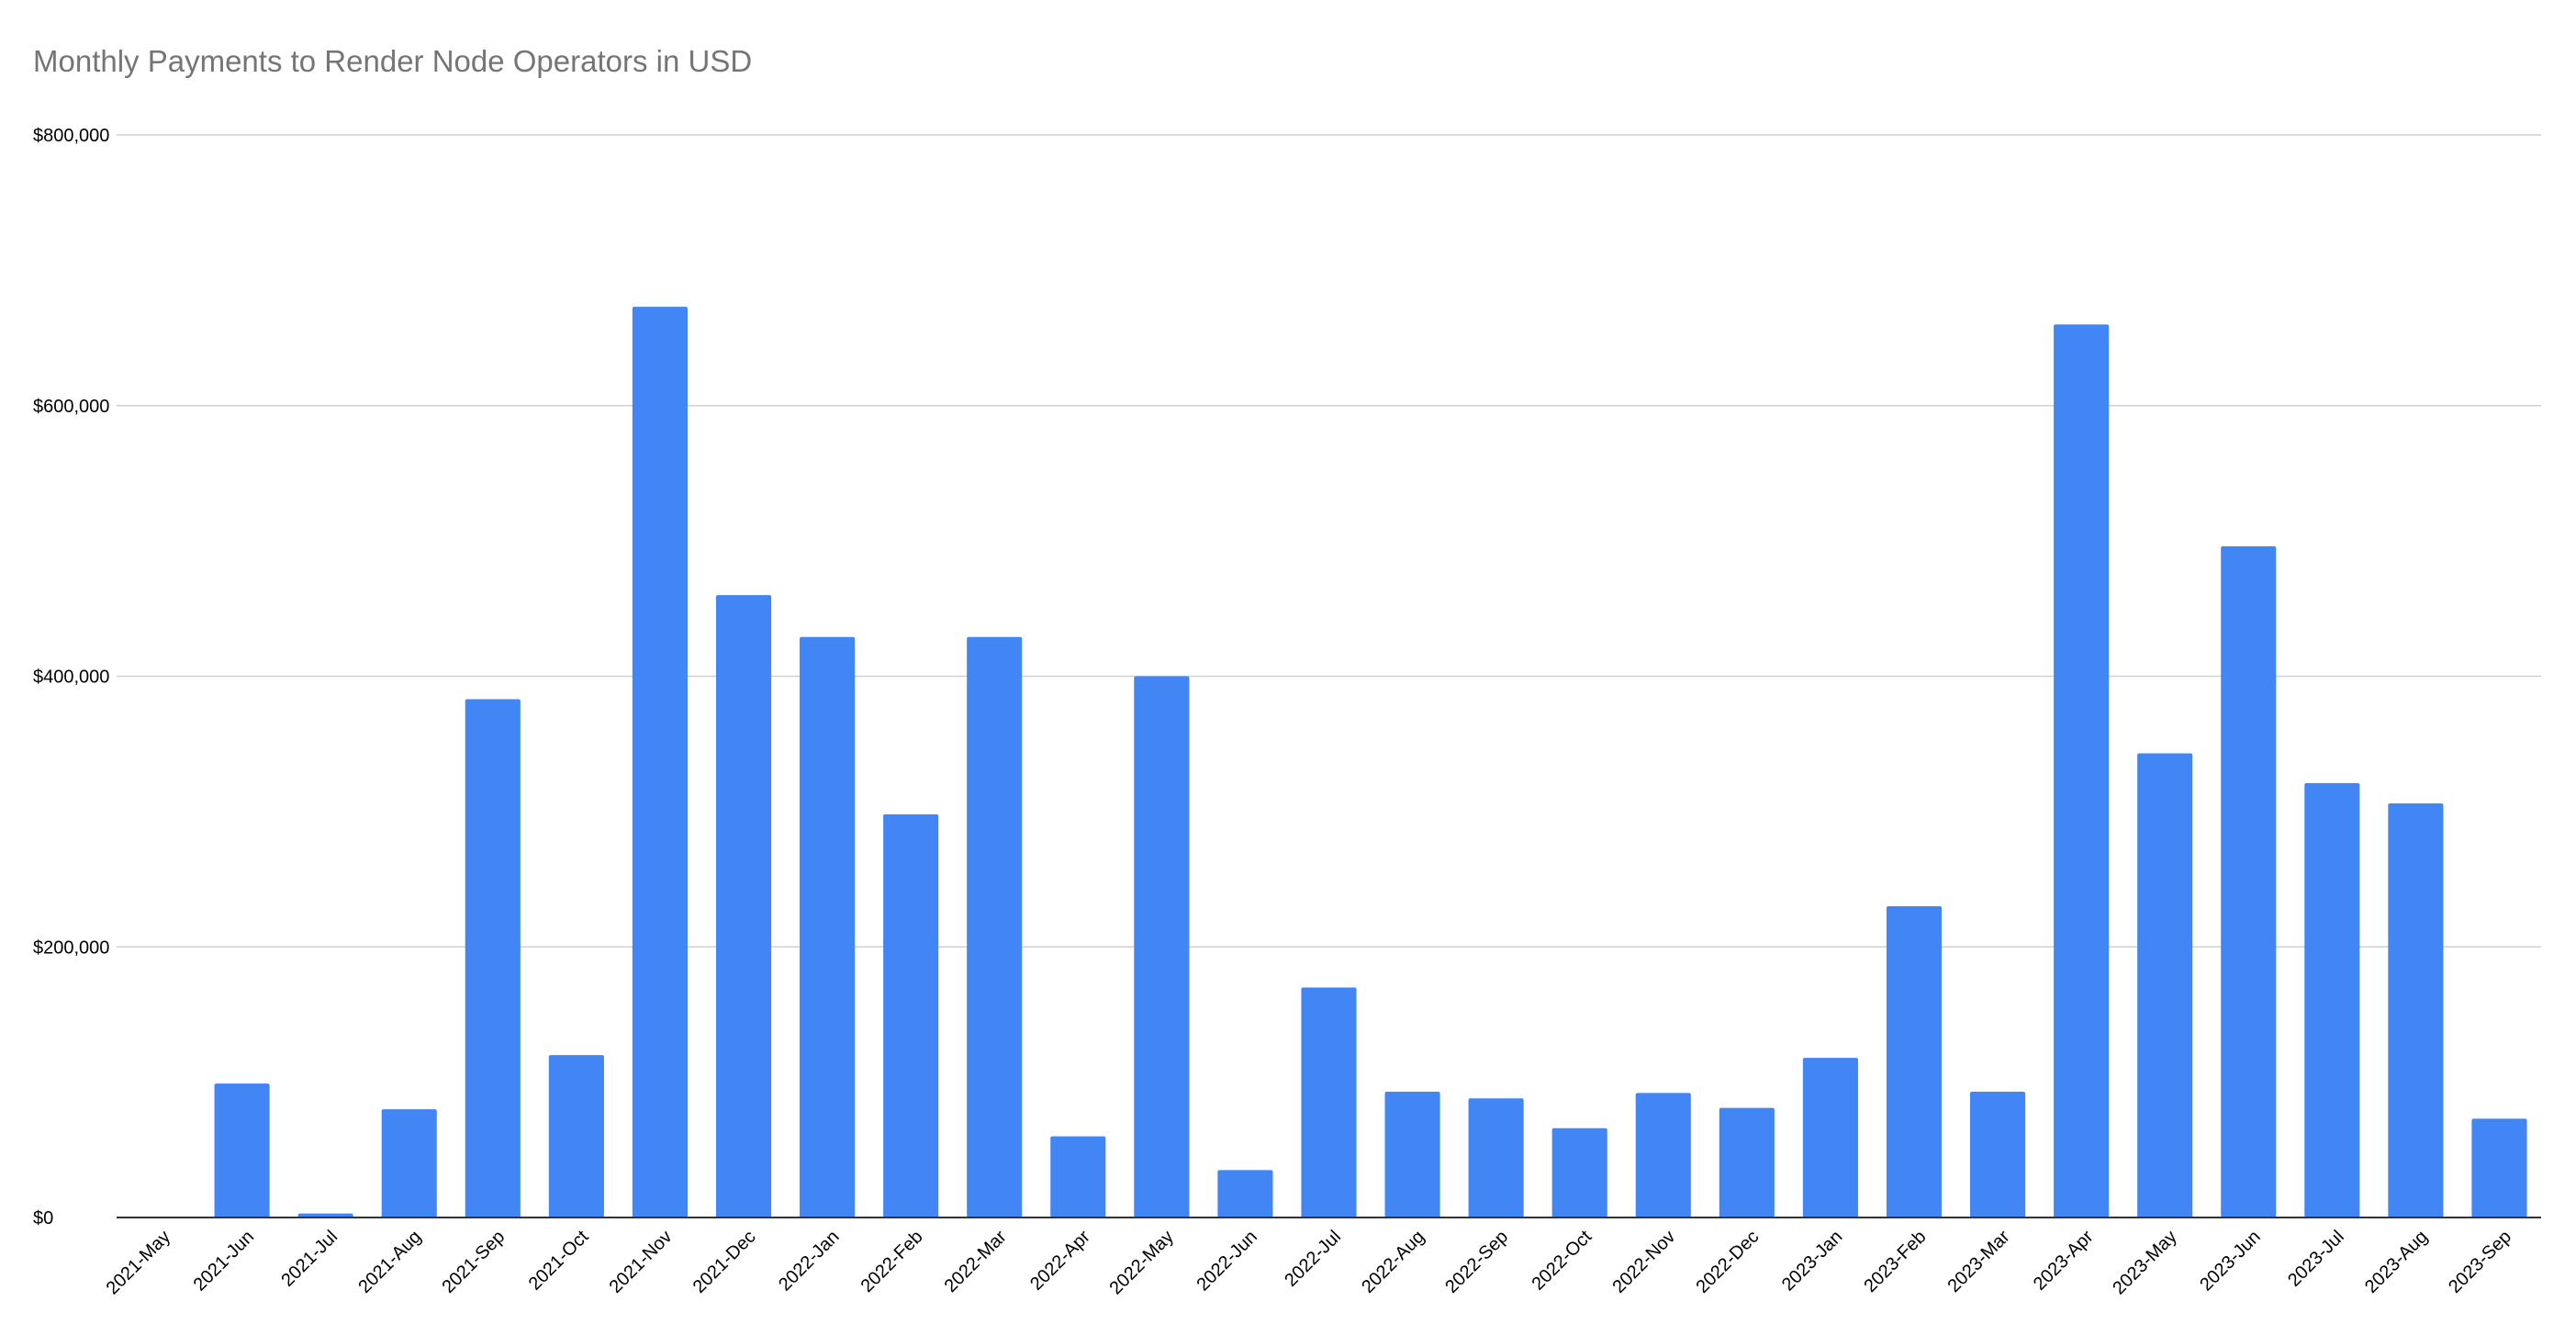  Describe the element at coordinates (559, 1261) in the screenshot. I see `x-tick-label: 2021-Oct` at that location.